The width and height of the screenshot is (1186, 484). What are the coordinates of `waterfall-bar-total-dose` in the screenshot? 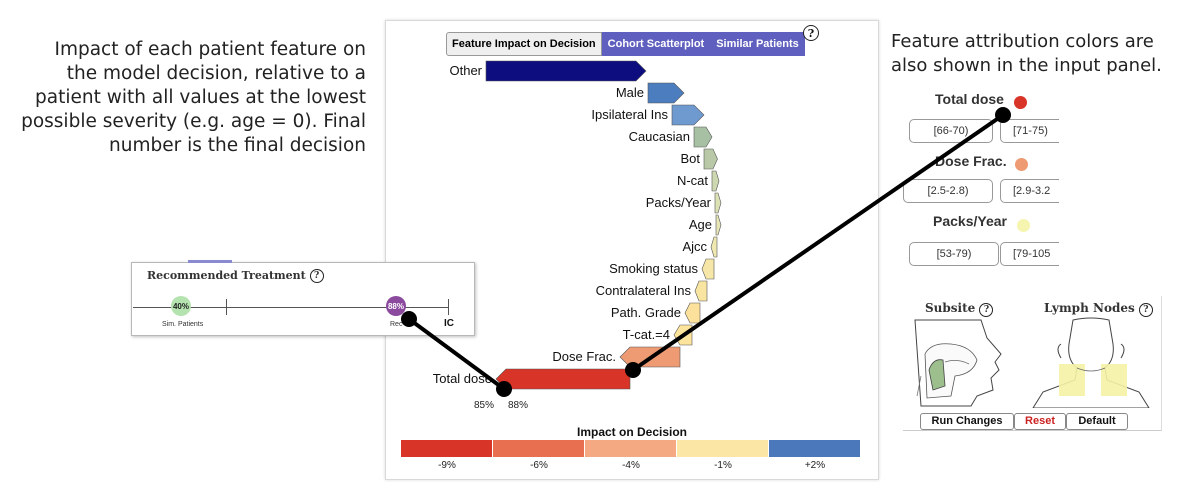 It's located at (563, 379).